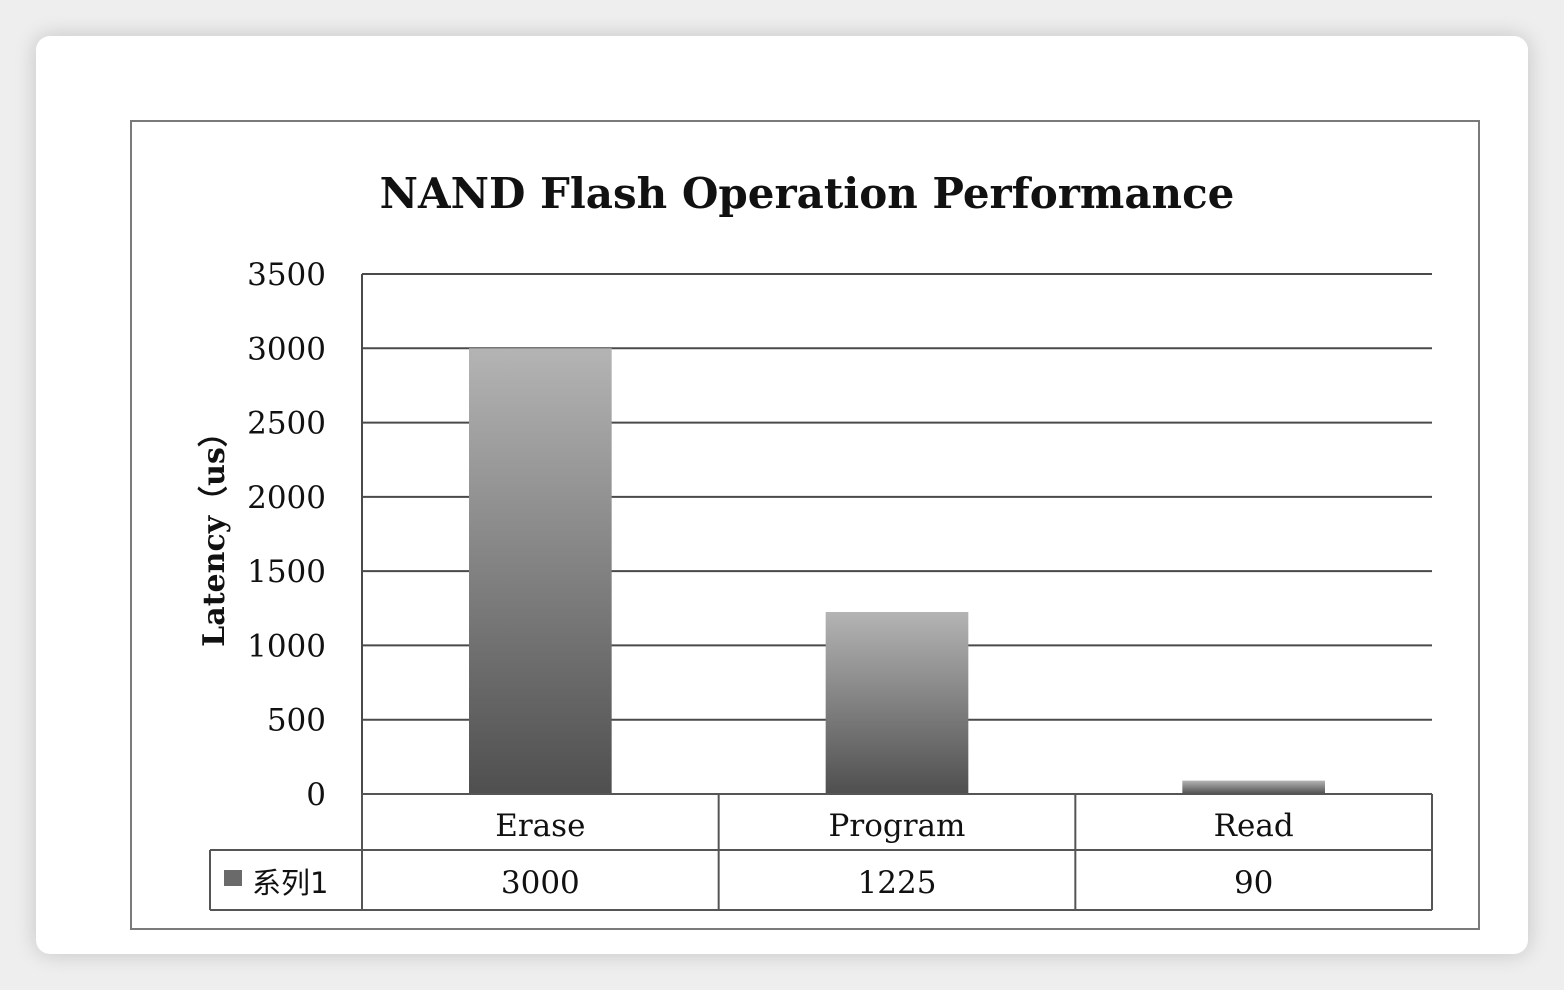 The image size is (1564, 990). What do you see at coordinates (316, 795) in the screenshot?
I see `y-tick-label: 0` at bounding box center [316, 795].